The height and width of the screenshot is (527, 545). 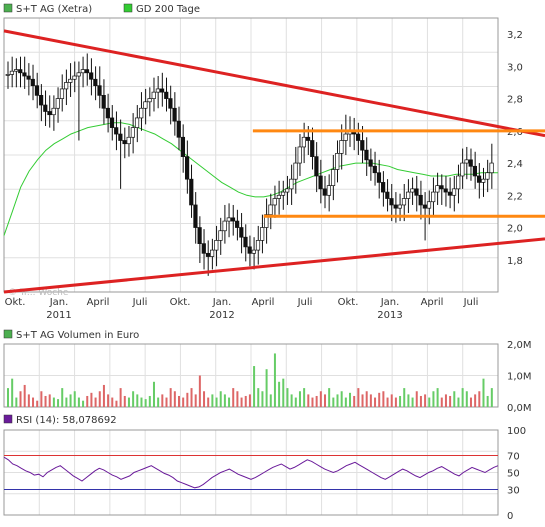 What do you see at coordinates (251, 375) in the screenshot?
I see `panel-frame` at bounding box center [251, 375].